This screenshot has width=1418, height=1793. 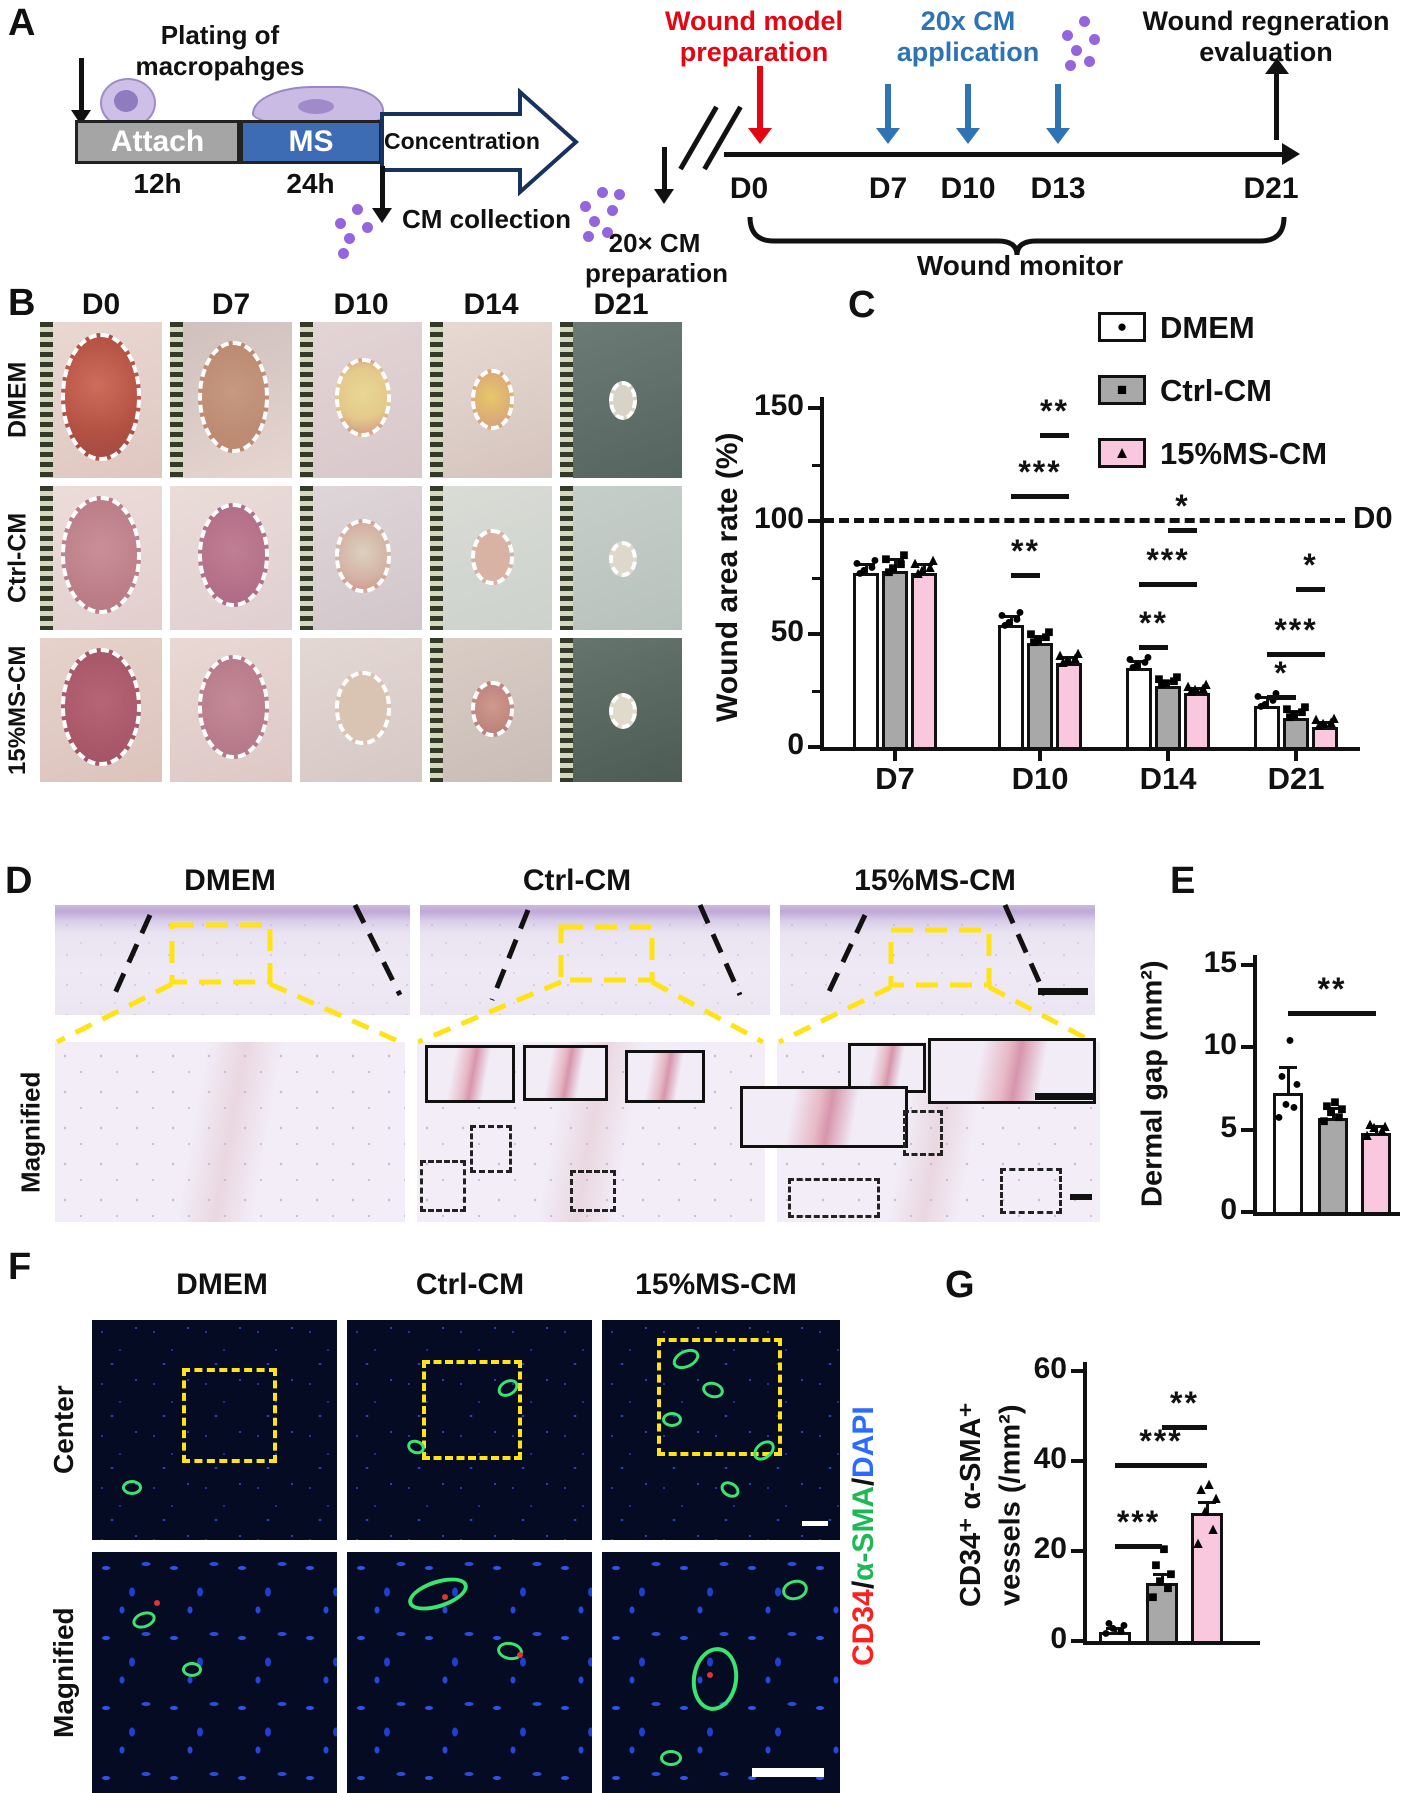 I want to click on error-bar-15%MS-CM-D14, so click(x=1197, y=690).